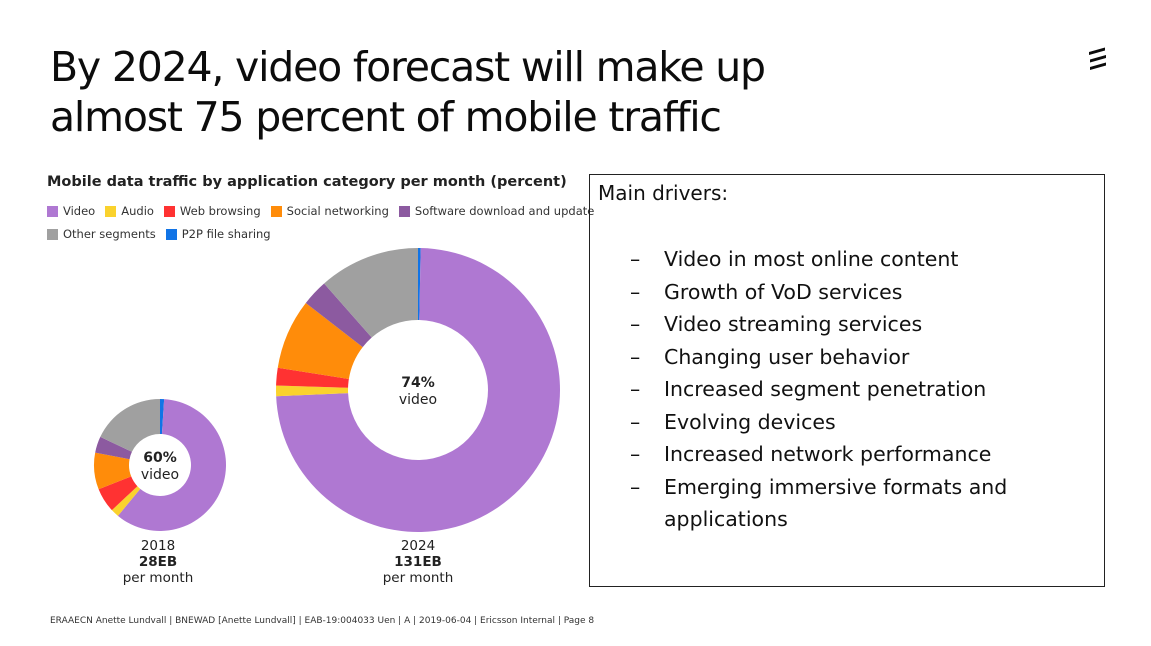 The width and height of the screenshot is (1151, 646). What do you see at coordinates (1097, 58) in the screenshot?
I see `ericsson-logo-icon` at bounding box center [1097, 58].